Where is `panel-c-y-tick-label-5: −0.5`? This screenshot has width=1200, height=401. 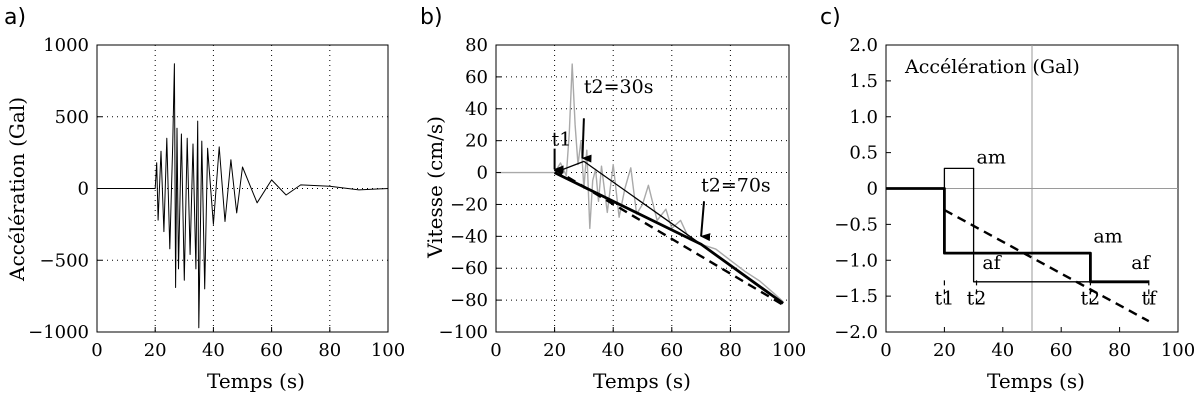 panel-c-y-tick-label-5: −0.5 is located at coordinates (856, 224).